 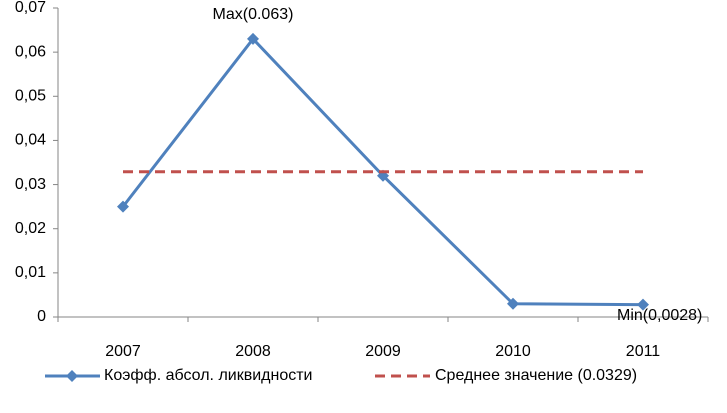 What do you see at coordinates (536, 375) in the screenshot?
I see `legend-label: Среднее значение (0.0329)` at bounding box center [536, 375].